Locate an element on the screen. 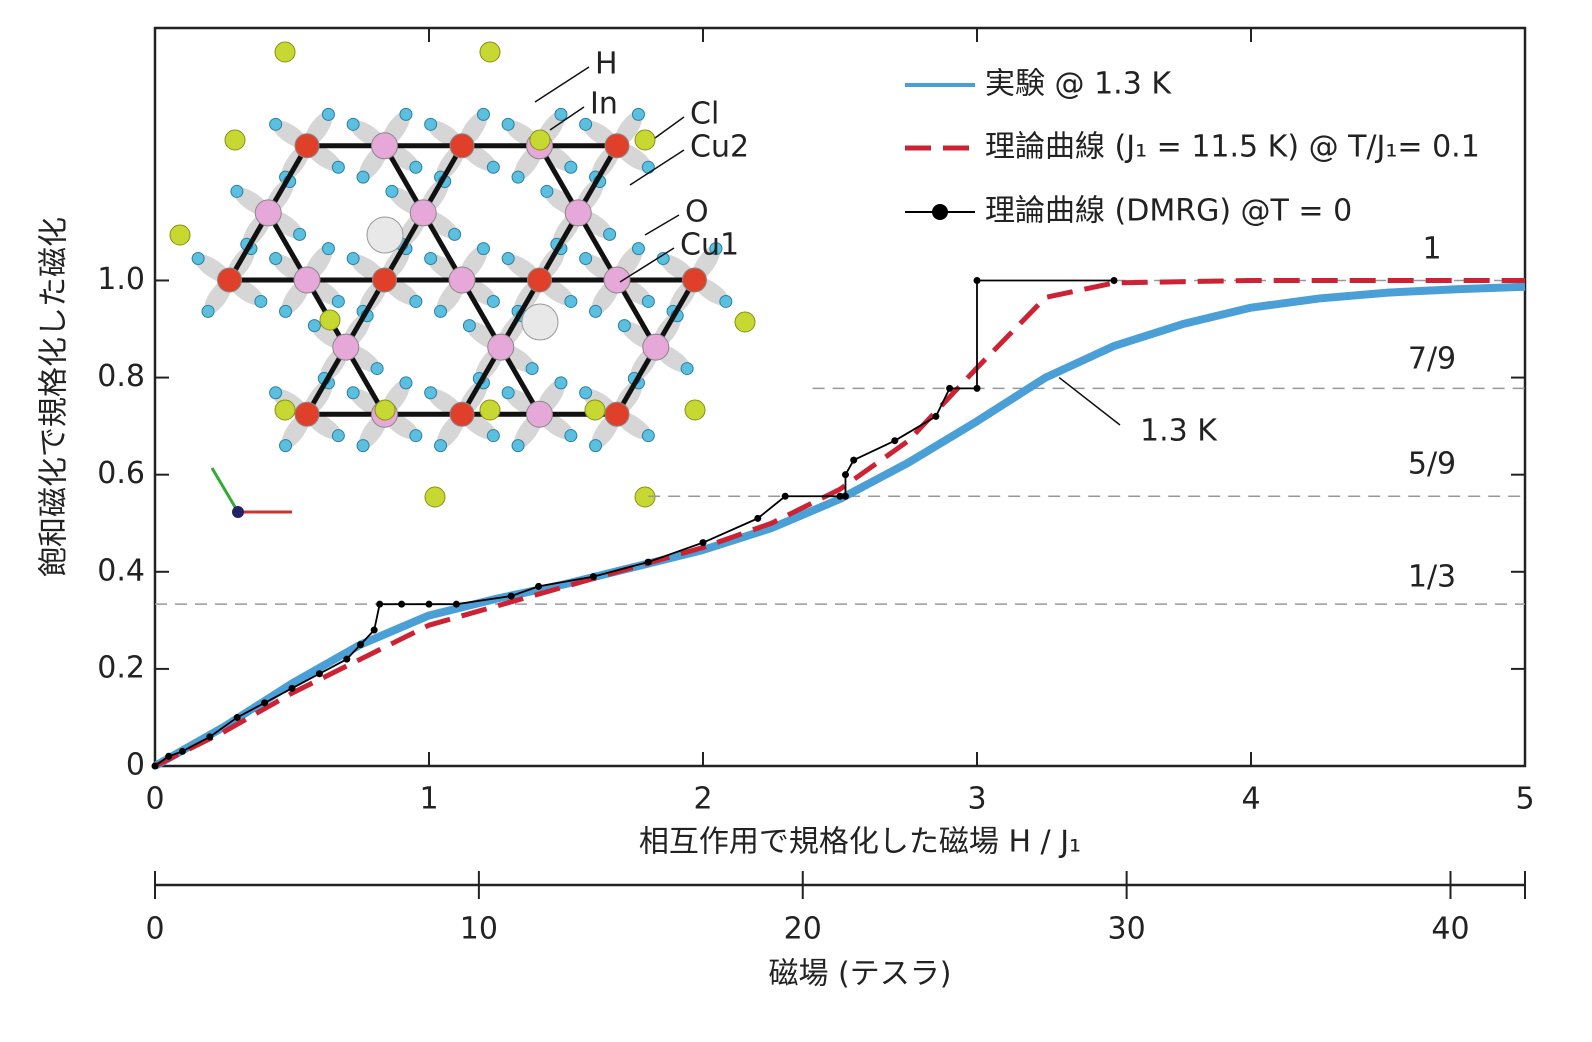  x-tick-label: 3 is located at coordinates (976, 799).